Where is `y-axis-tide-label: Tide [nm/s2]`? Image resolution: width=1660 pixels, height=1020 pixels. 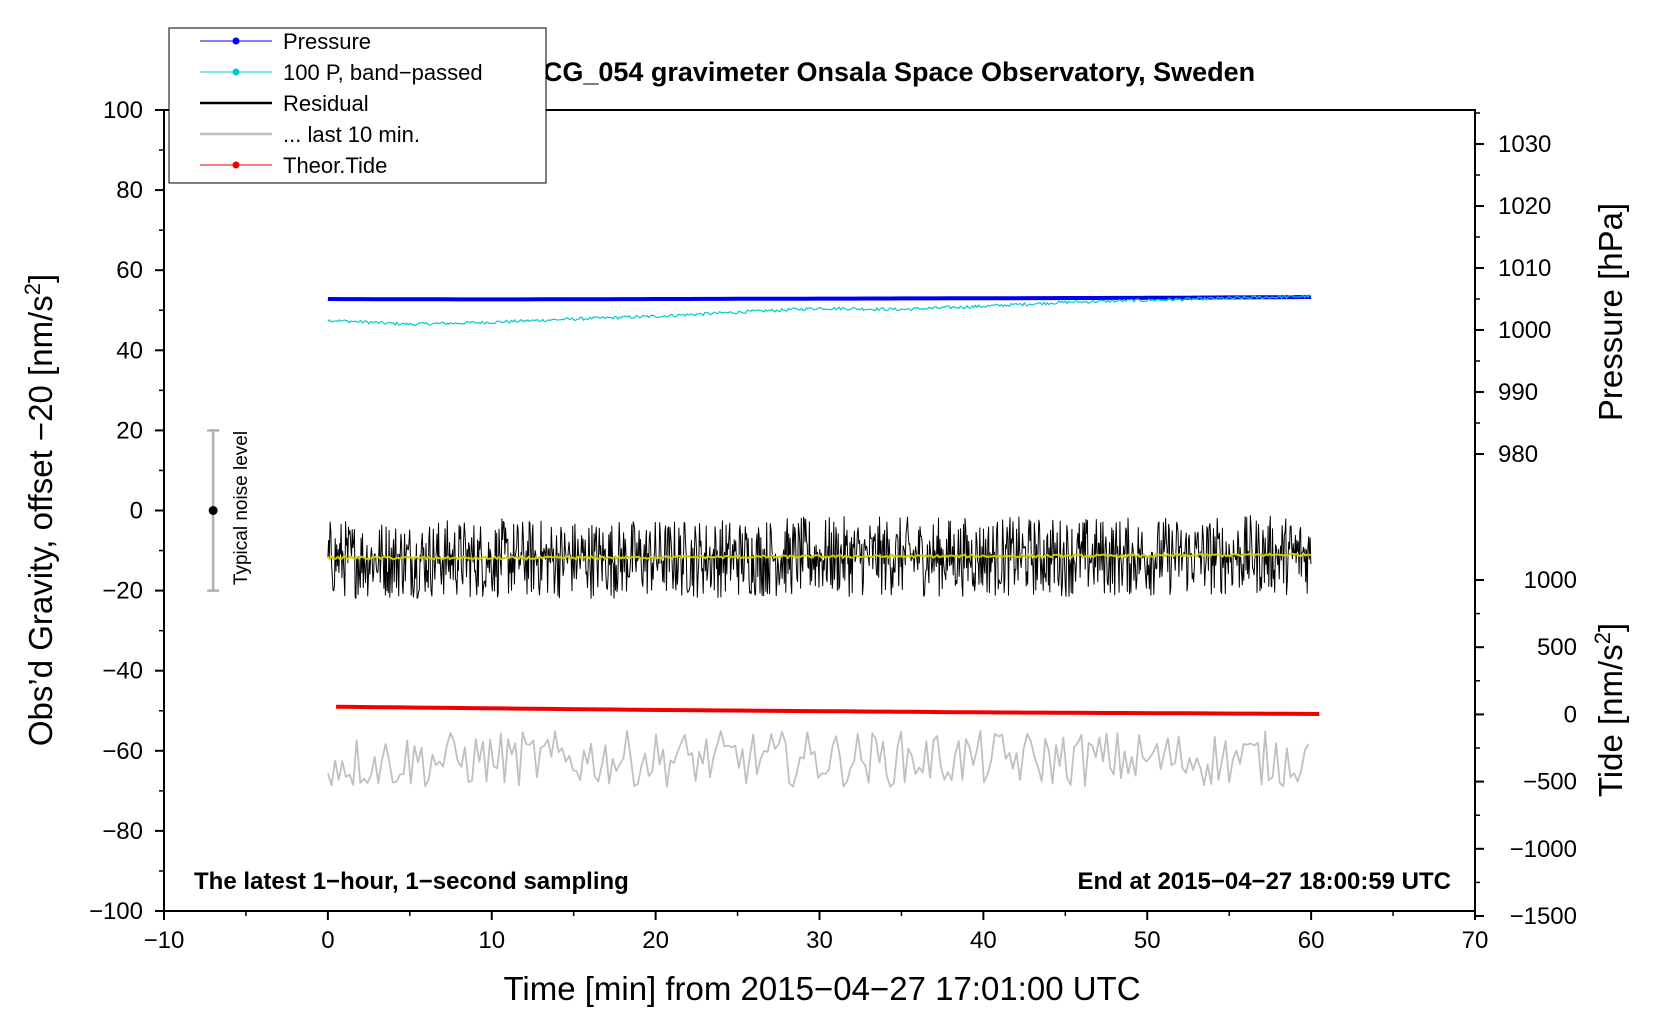 y-axis-tide-label: Tide [nm/s2] is located at coordinates (1609, 710).